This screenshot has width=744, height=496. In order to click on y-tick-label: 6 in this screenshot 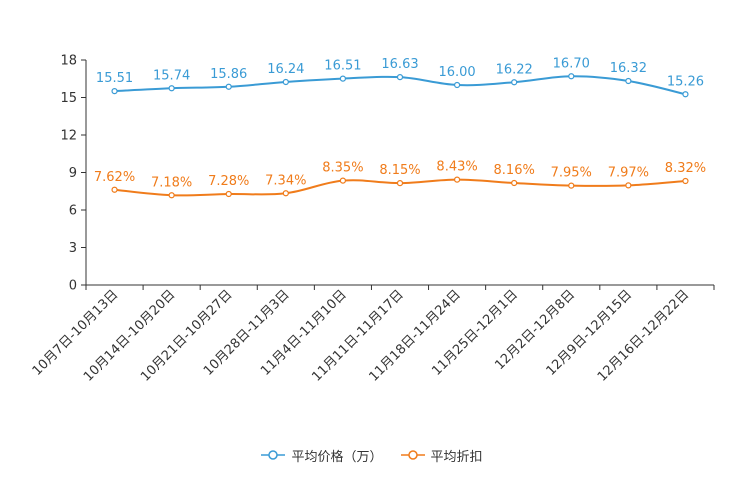, I will do `click(73, 211)`.